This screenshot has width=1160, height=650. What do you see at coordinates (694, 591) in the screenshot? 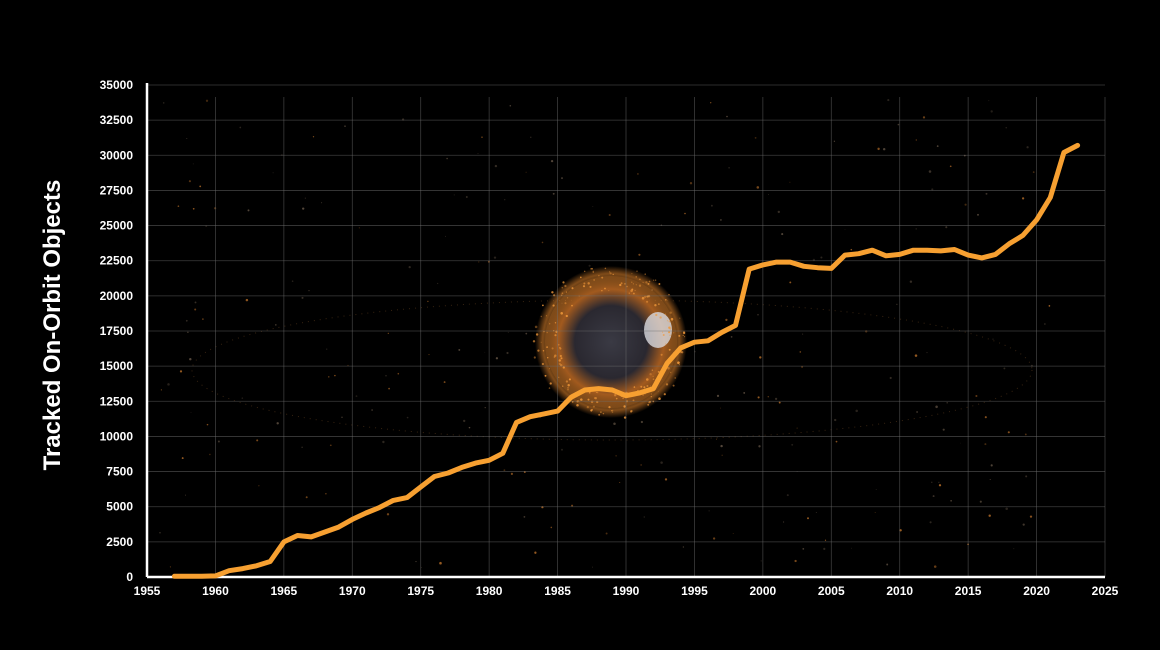
I see `x-tick-label: 1995` at bounding box center [694, 591].